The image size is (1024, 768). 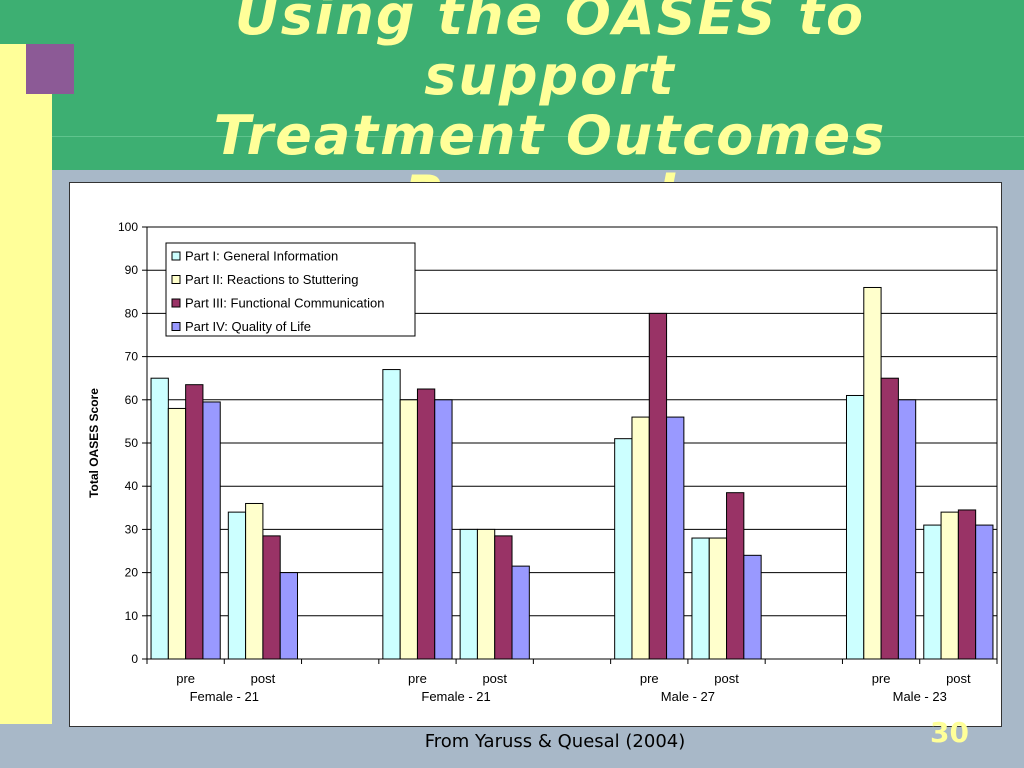 What do you see at coordinates (949, 732) in the screenshot?
I see `page-number: 30` at bounding box center [949, 732].